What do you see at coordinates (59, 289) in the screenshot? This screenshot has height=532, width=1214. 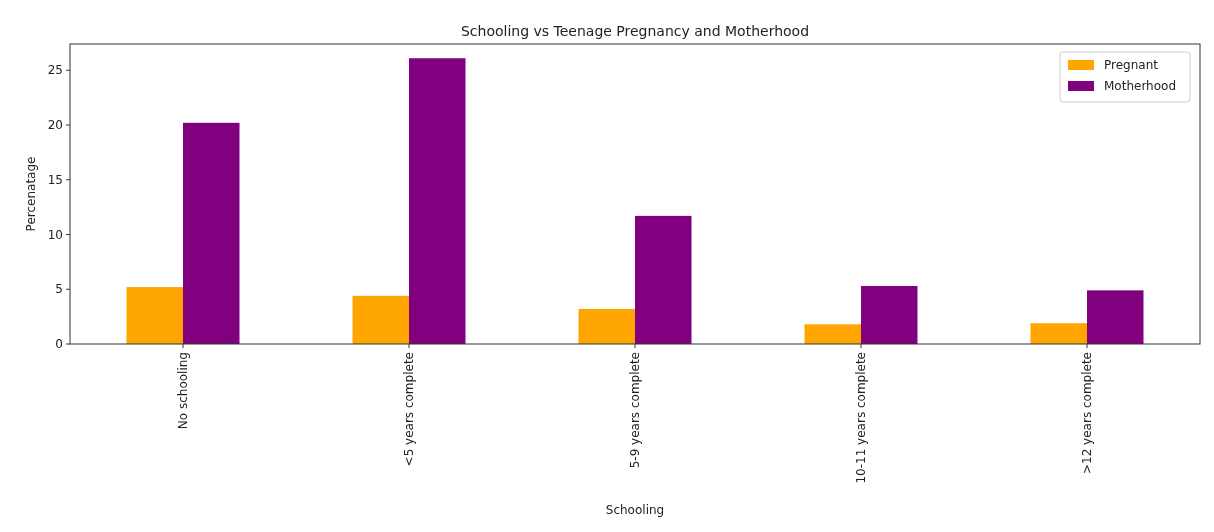 I see `y-tick-label: 5` at bounding box center [59, 289].